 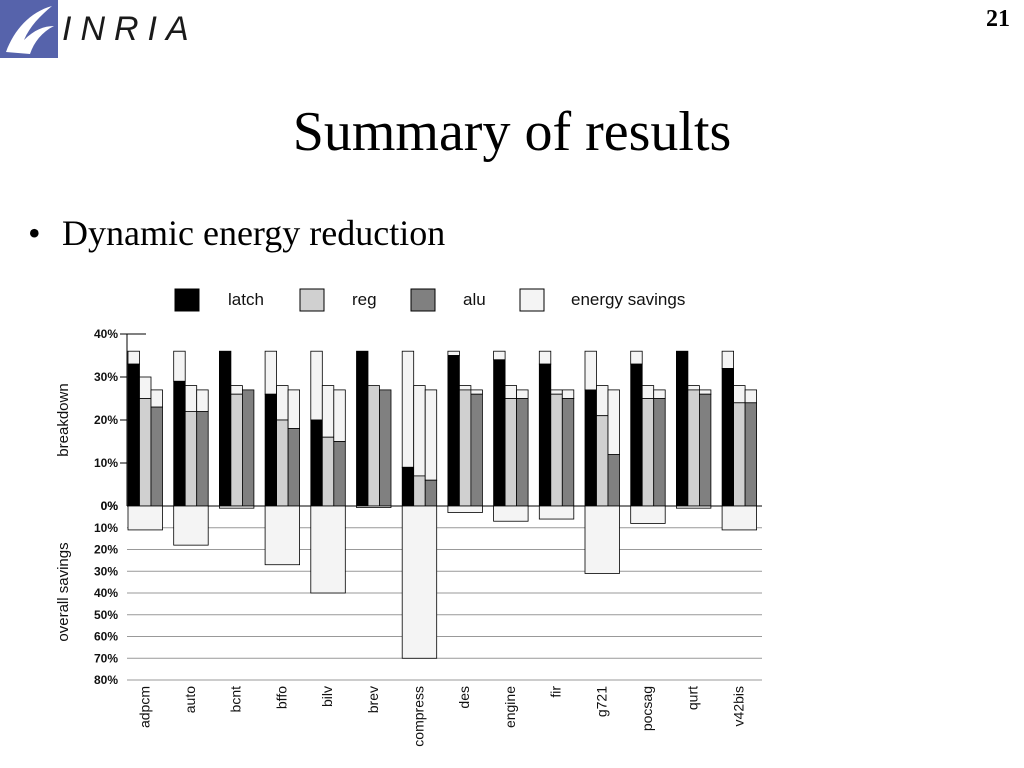 I want to click on savings-bar-fir, so click(x=556, y=512).